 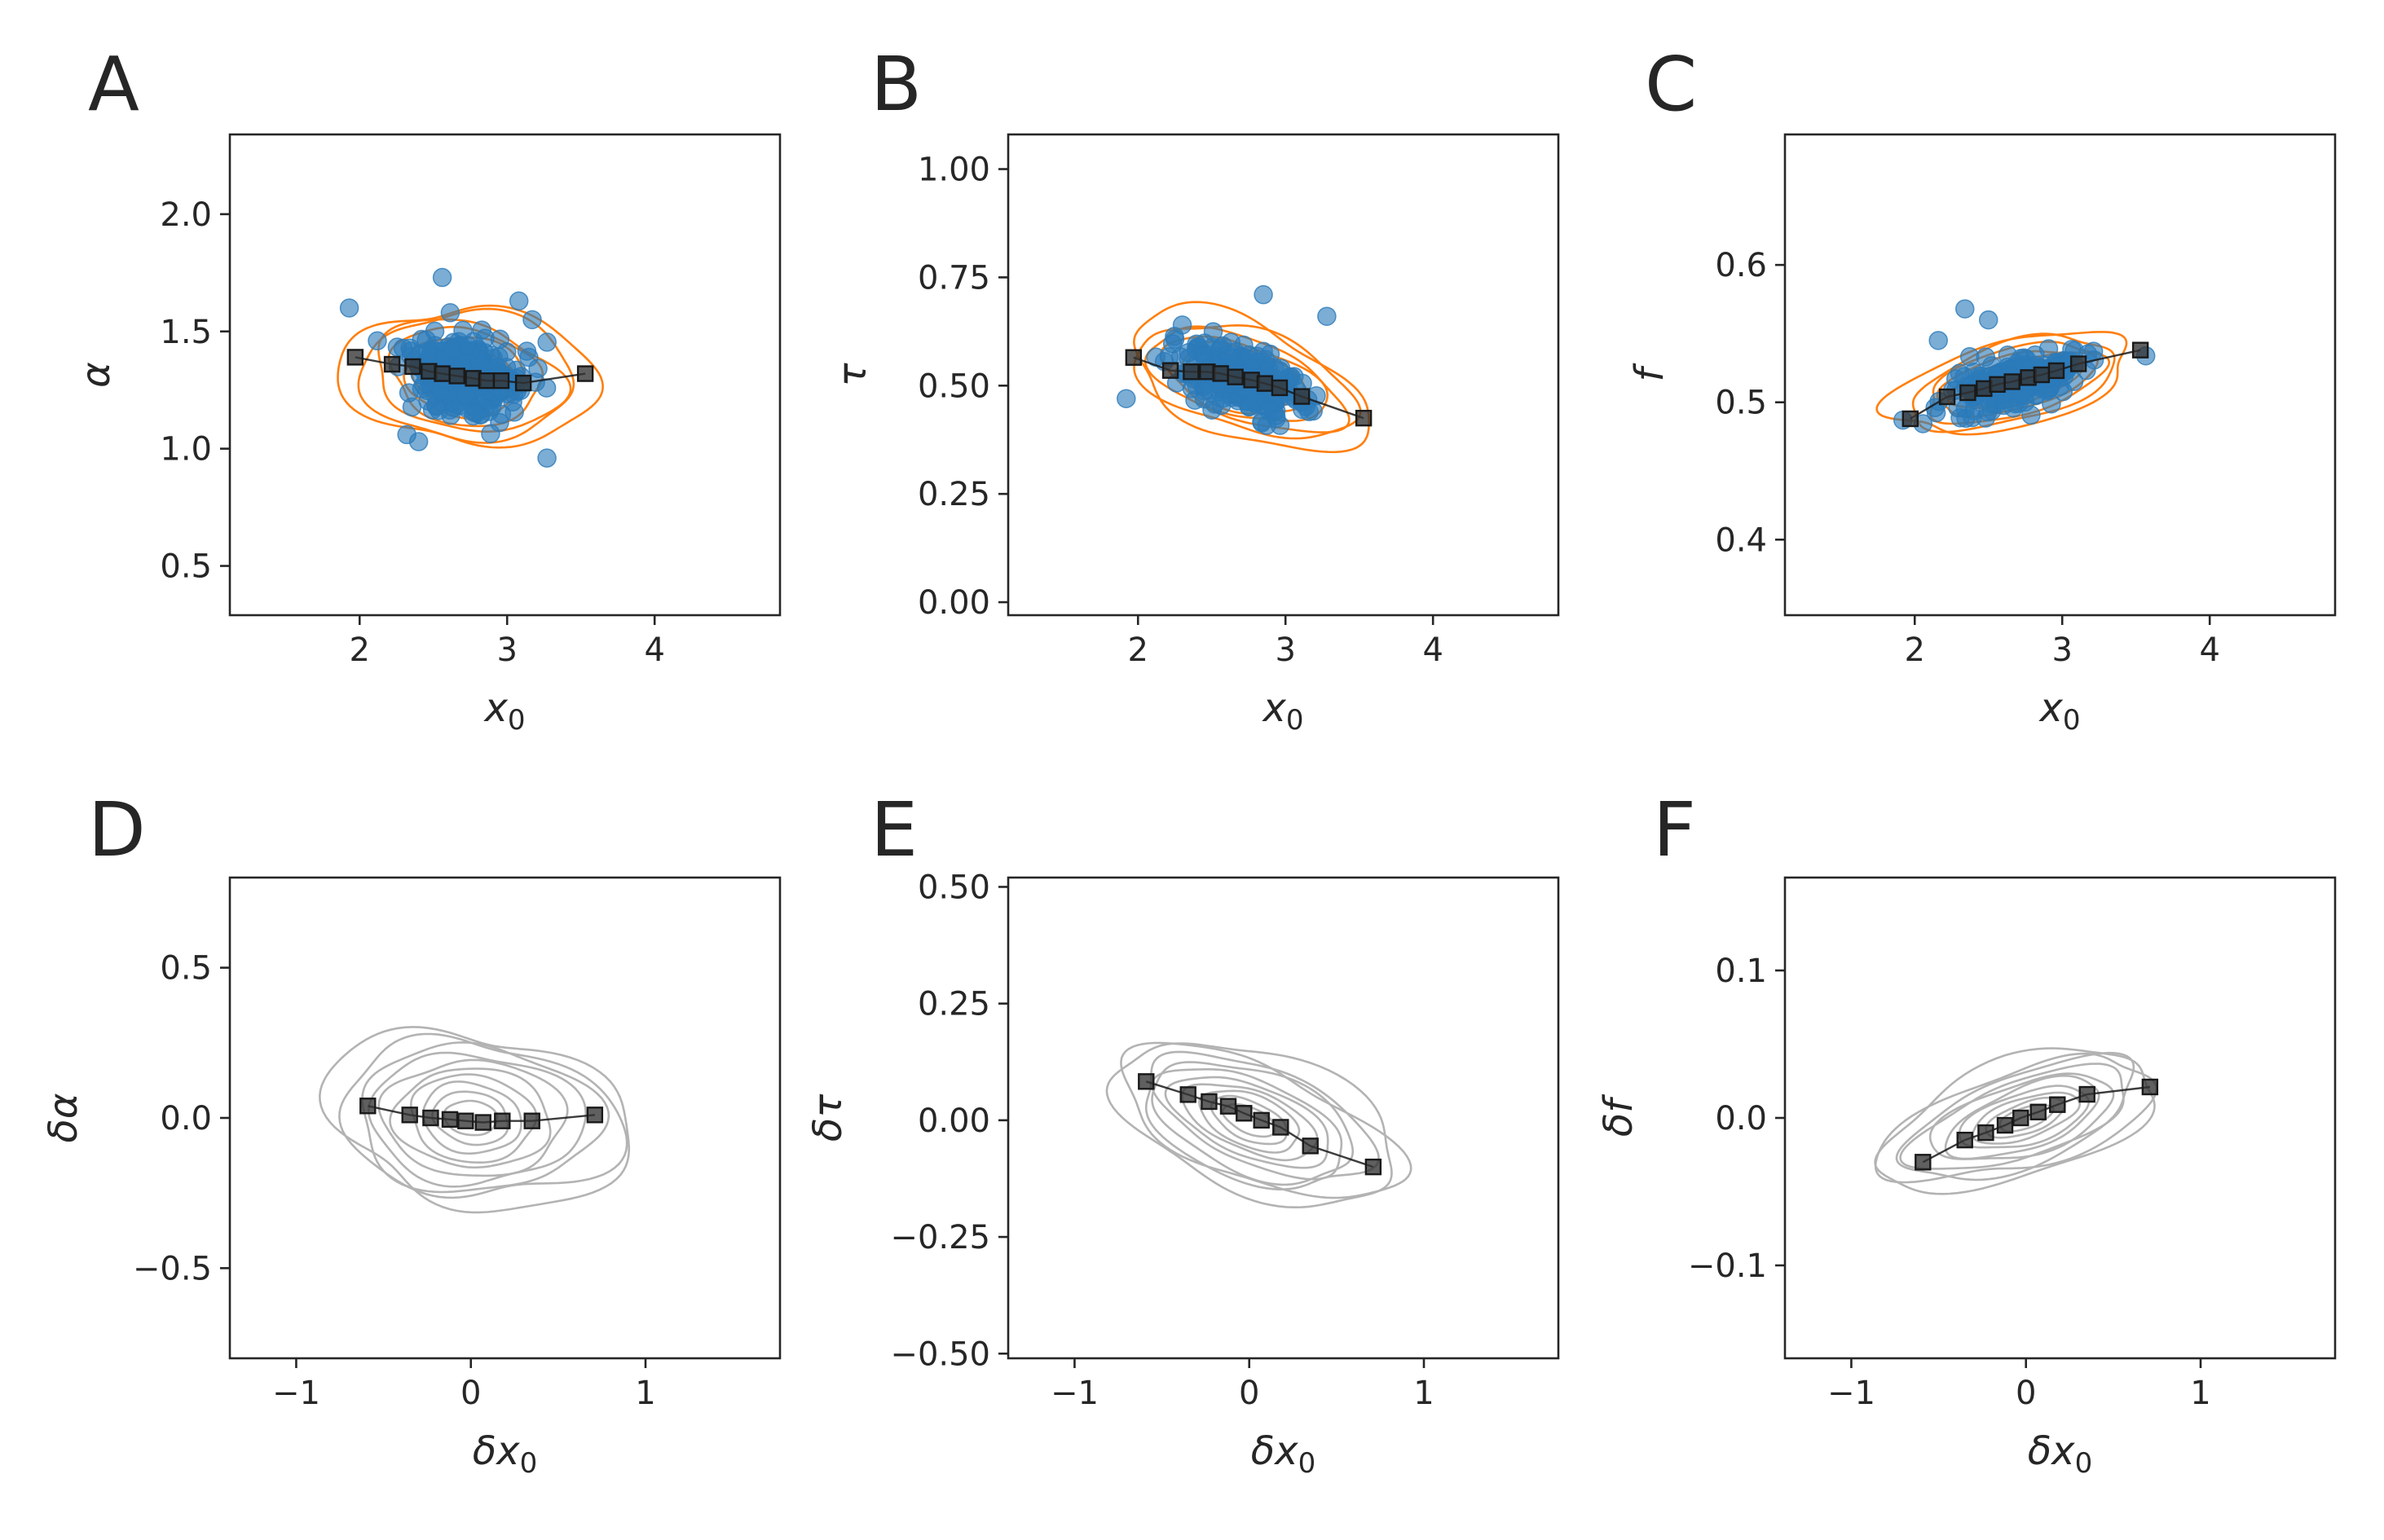 I want to click on panel-label: B, so click(x=896, y=84).